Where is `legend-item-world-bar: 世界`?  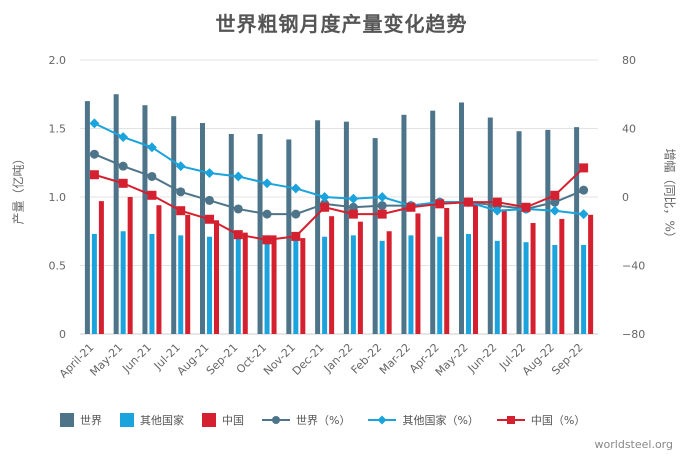 legend-item-world-bar: 世界 is located at coordinates (81, 420).